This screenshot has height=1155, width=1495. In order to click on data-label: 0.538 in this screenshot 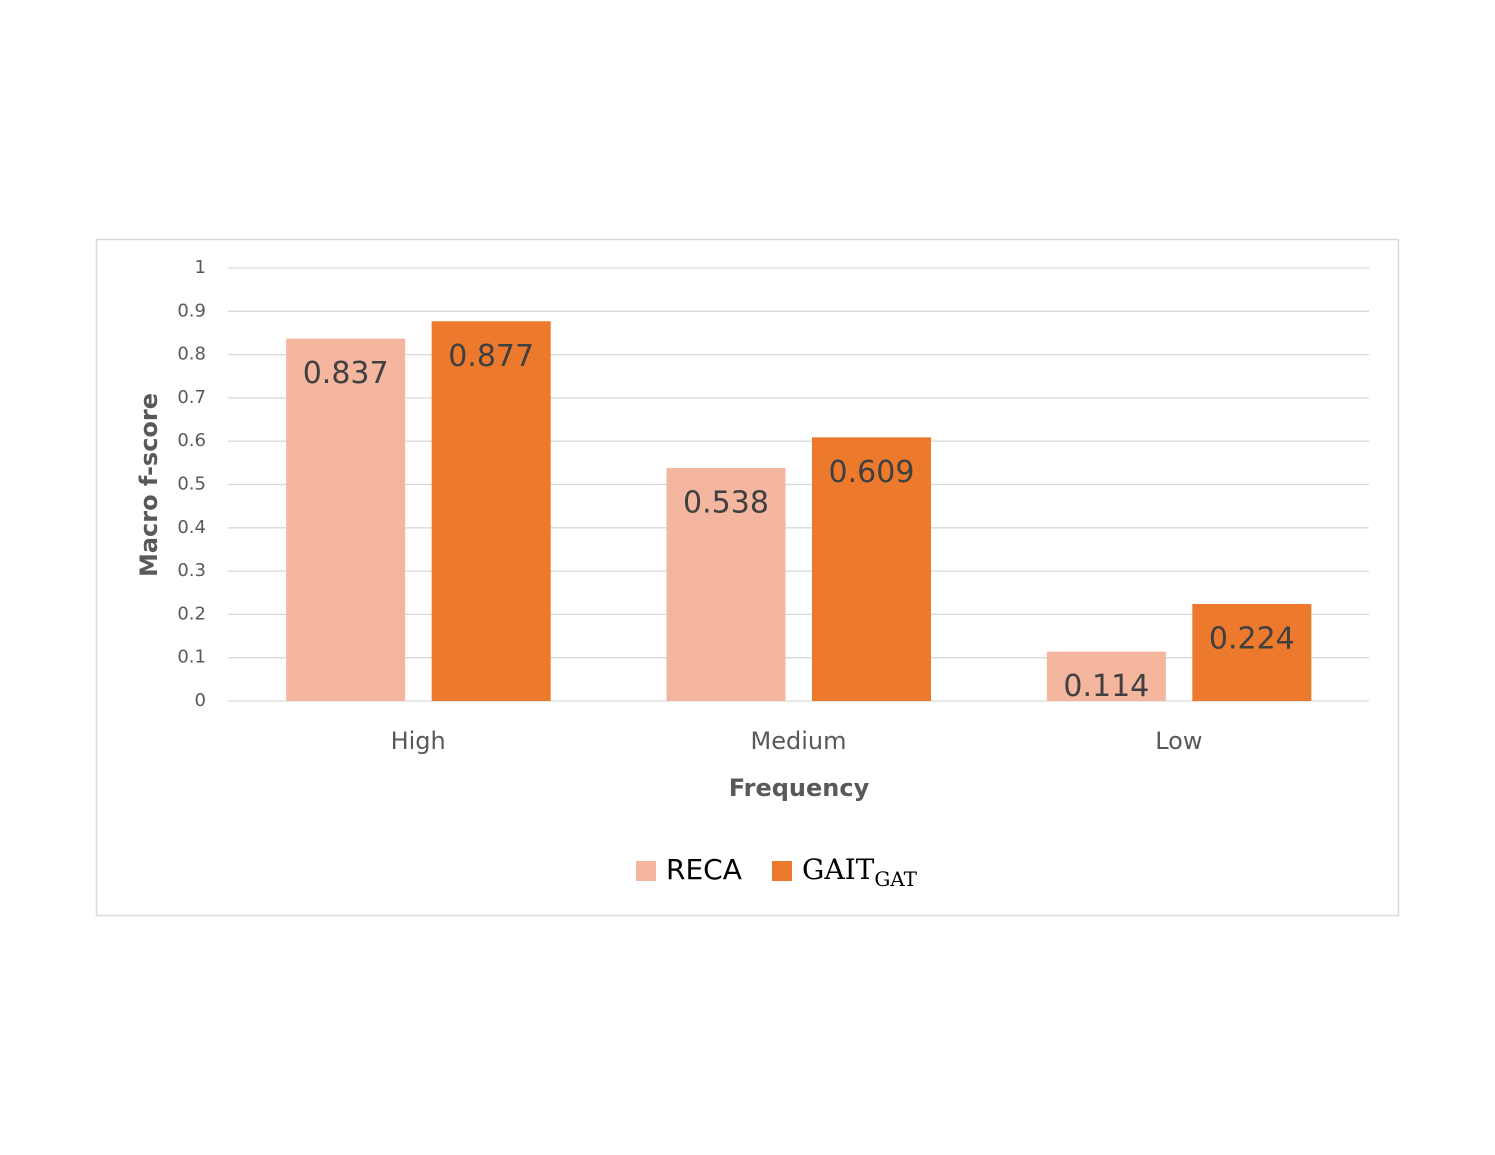, I will do `click(726, 503)`.